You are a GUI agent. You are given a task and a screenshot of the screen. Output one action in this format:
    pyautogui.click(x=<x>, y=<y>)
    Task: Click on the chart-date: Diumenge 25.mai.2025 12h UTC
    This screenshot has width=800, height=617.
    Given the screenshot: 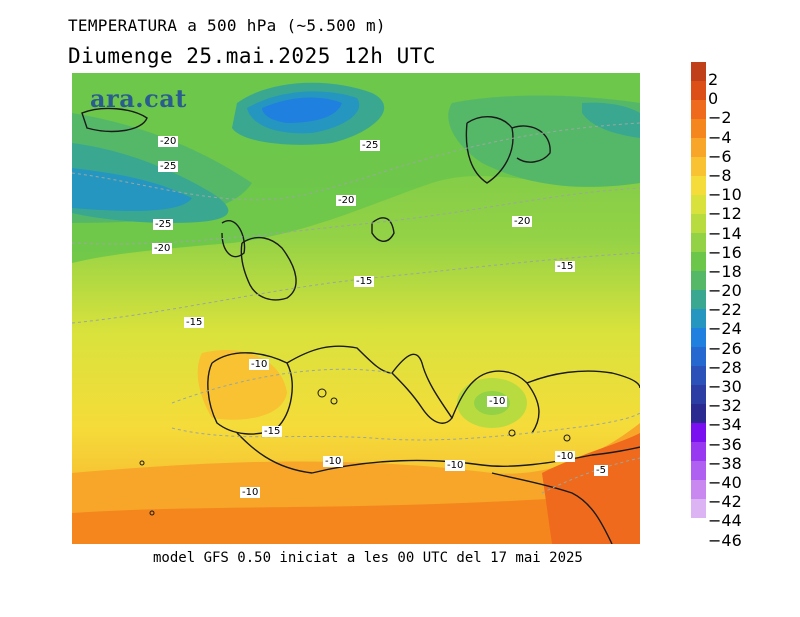 What is the action you would take?
    pyautogui.click(x=252, y=56)
    